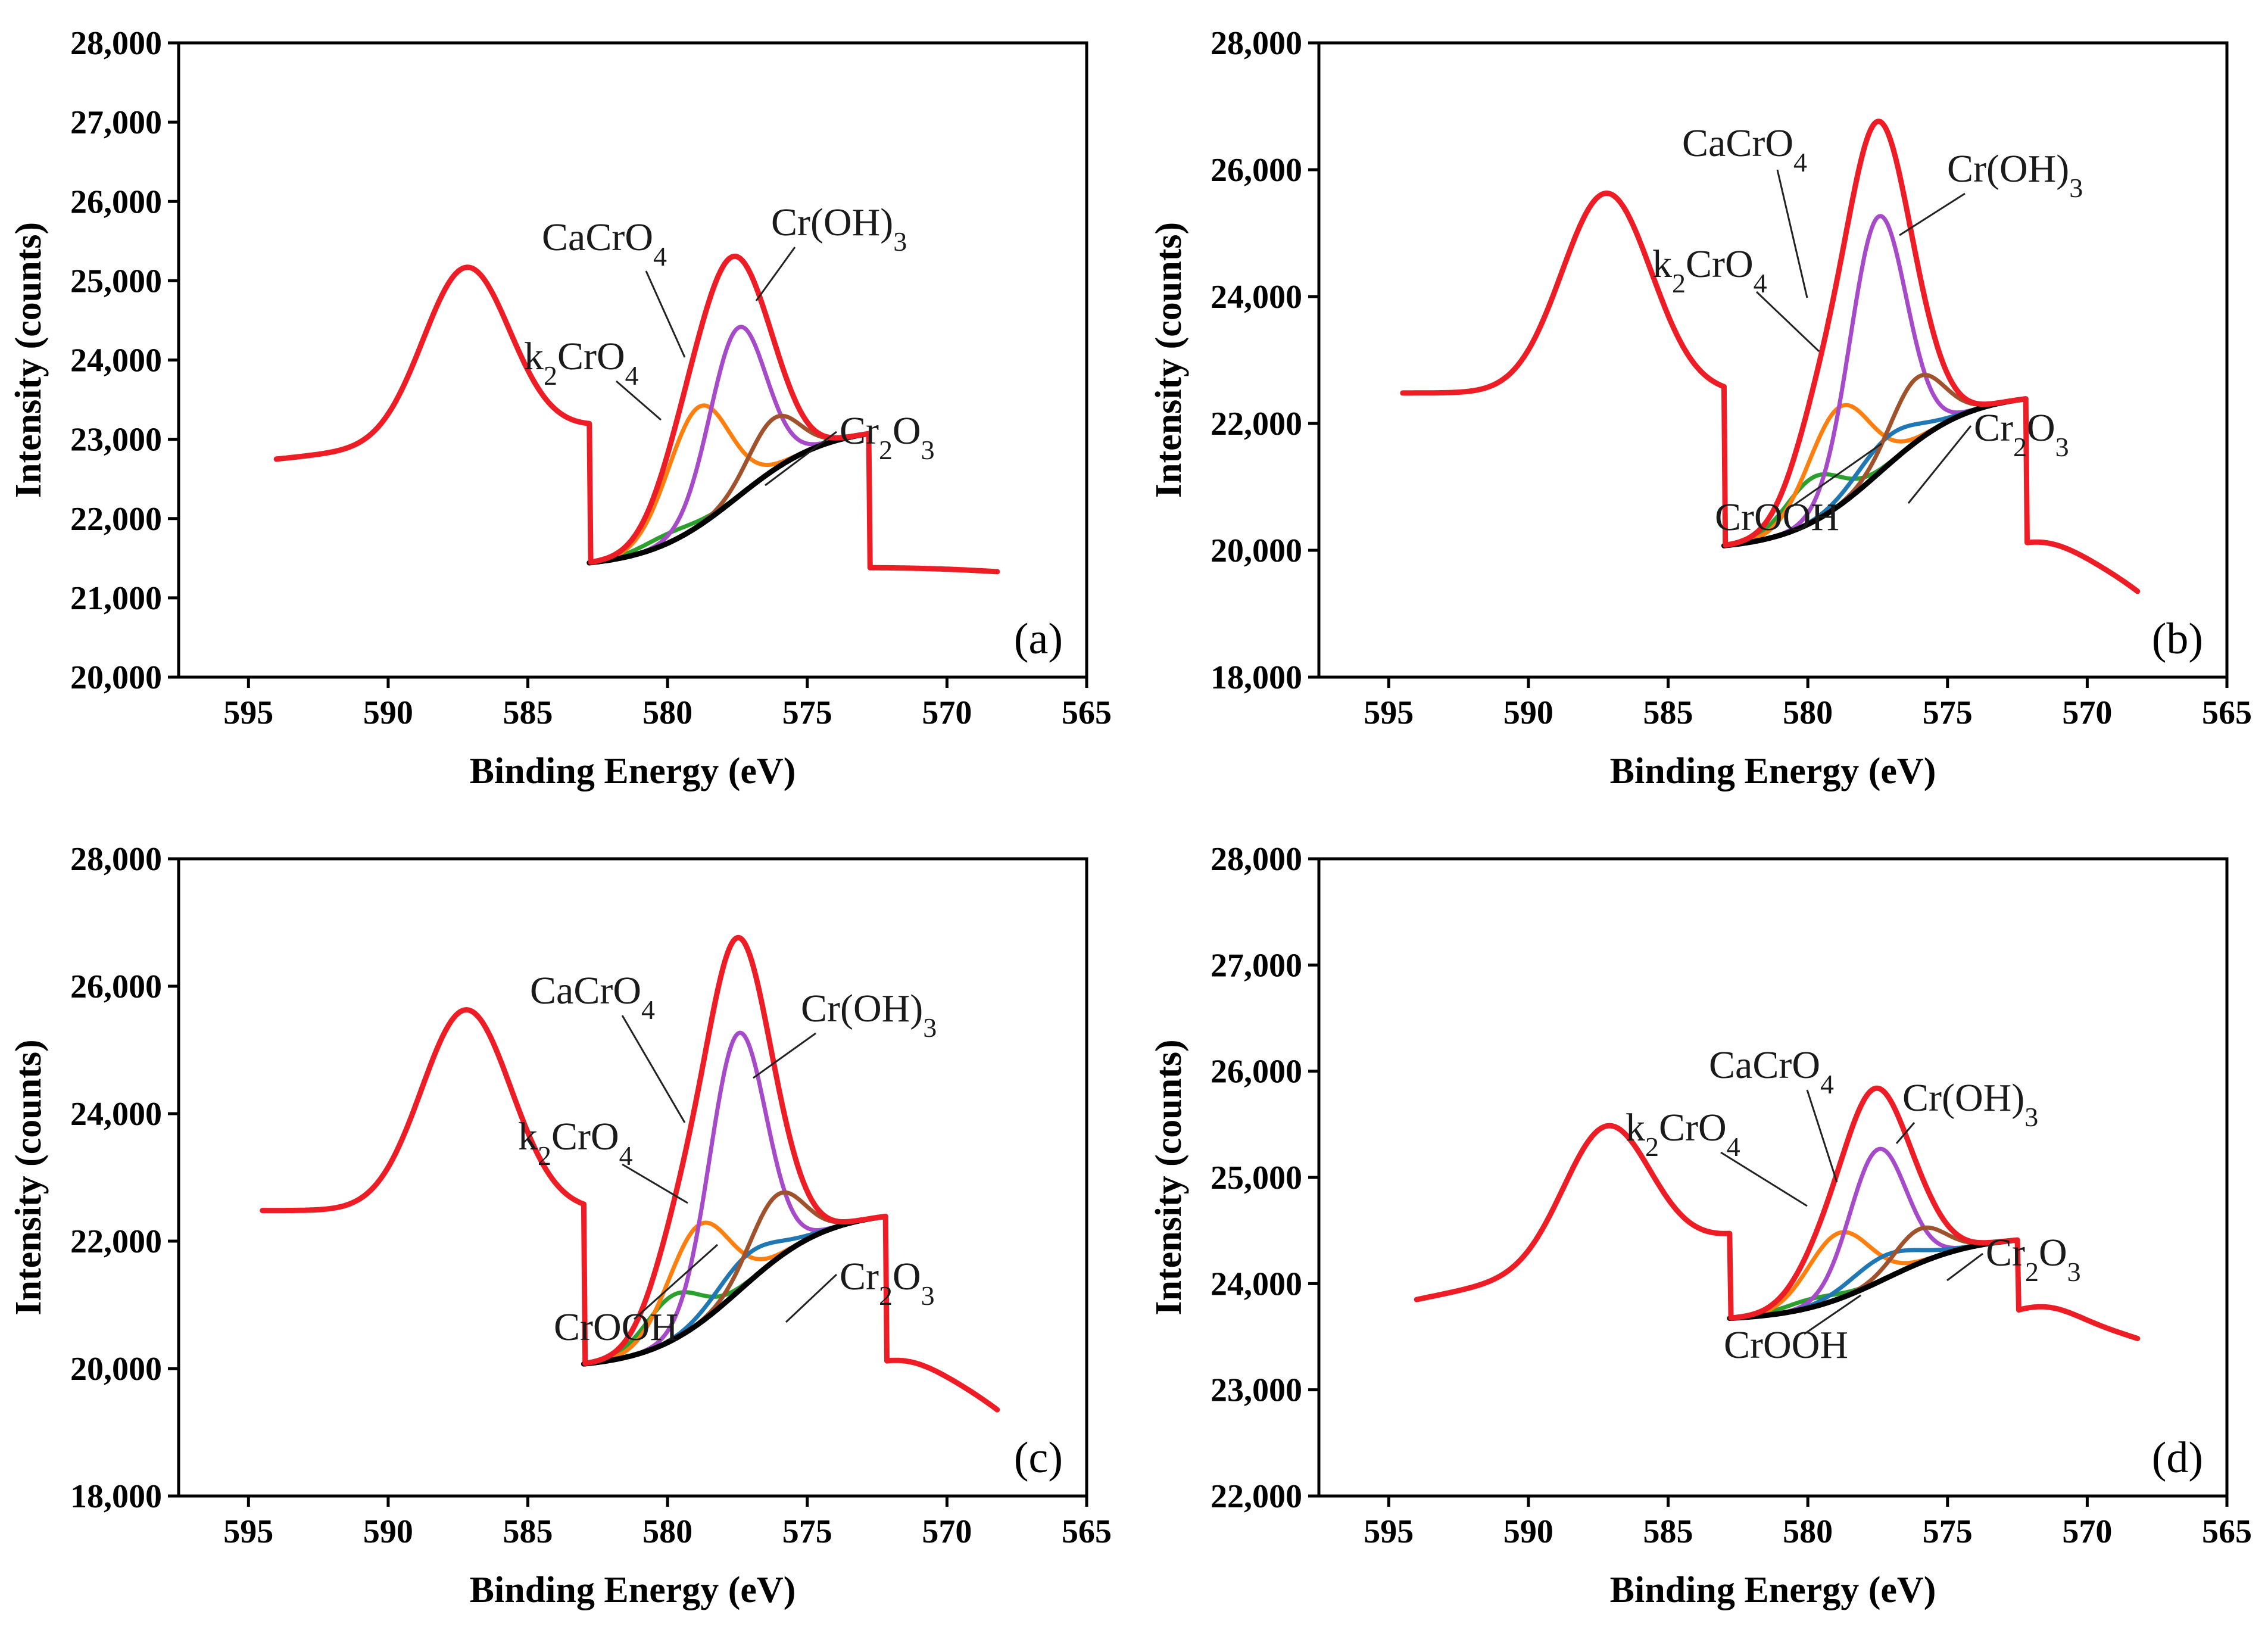  I want to click on panel-label: (a), so click(1038, 639).